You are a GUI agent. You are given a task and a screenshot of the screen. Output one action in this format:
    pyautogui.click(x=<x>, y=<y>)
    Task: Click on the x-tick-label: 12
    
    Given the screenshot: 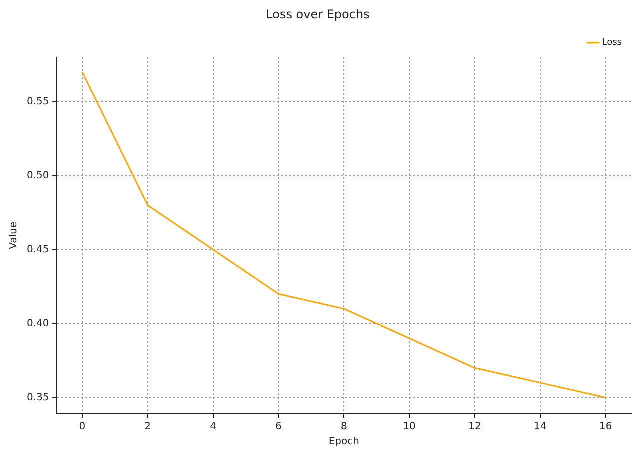 What is the action you would take?
    pyautogui.click(x=475, y=427)
    